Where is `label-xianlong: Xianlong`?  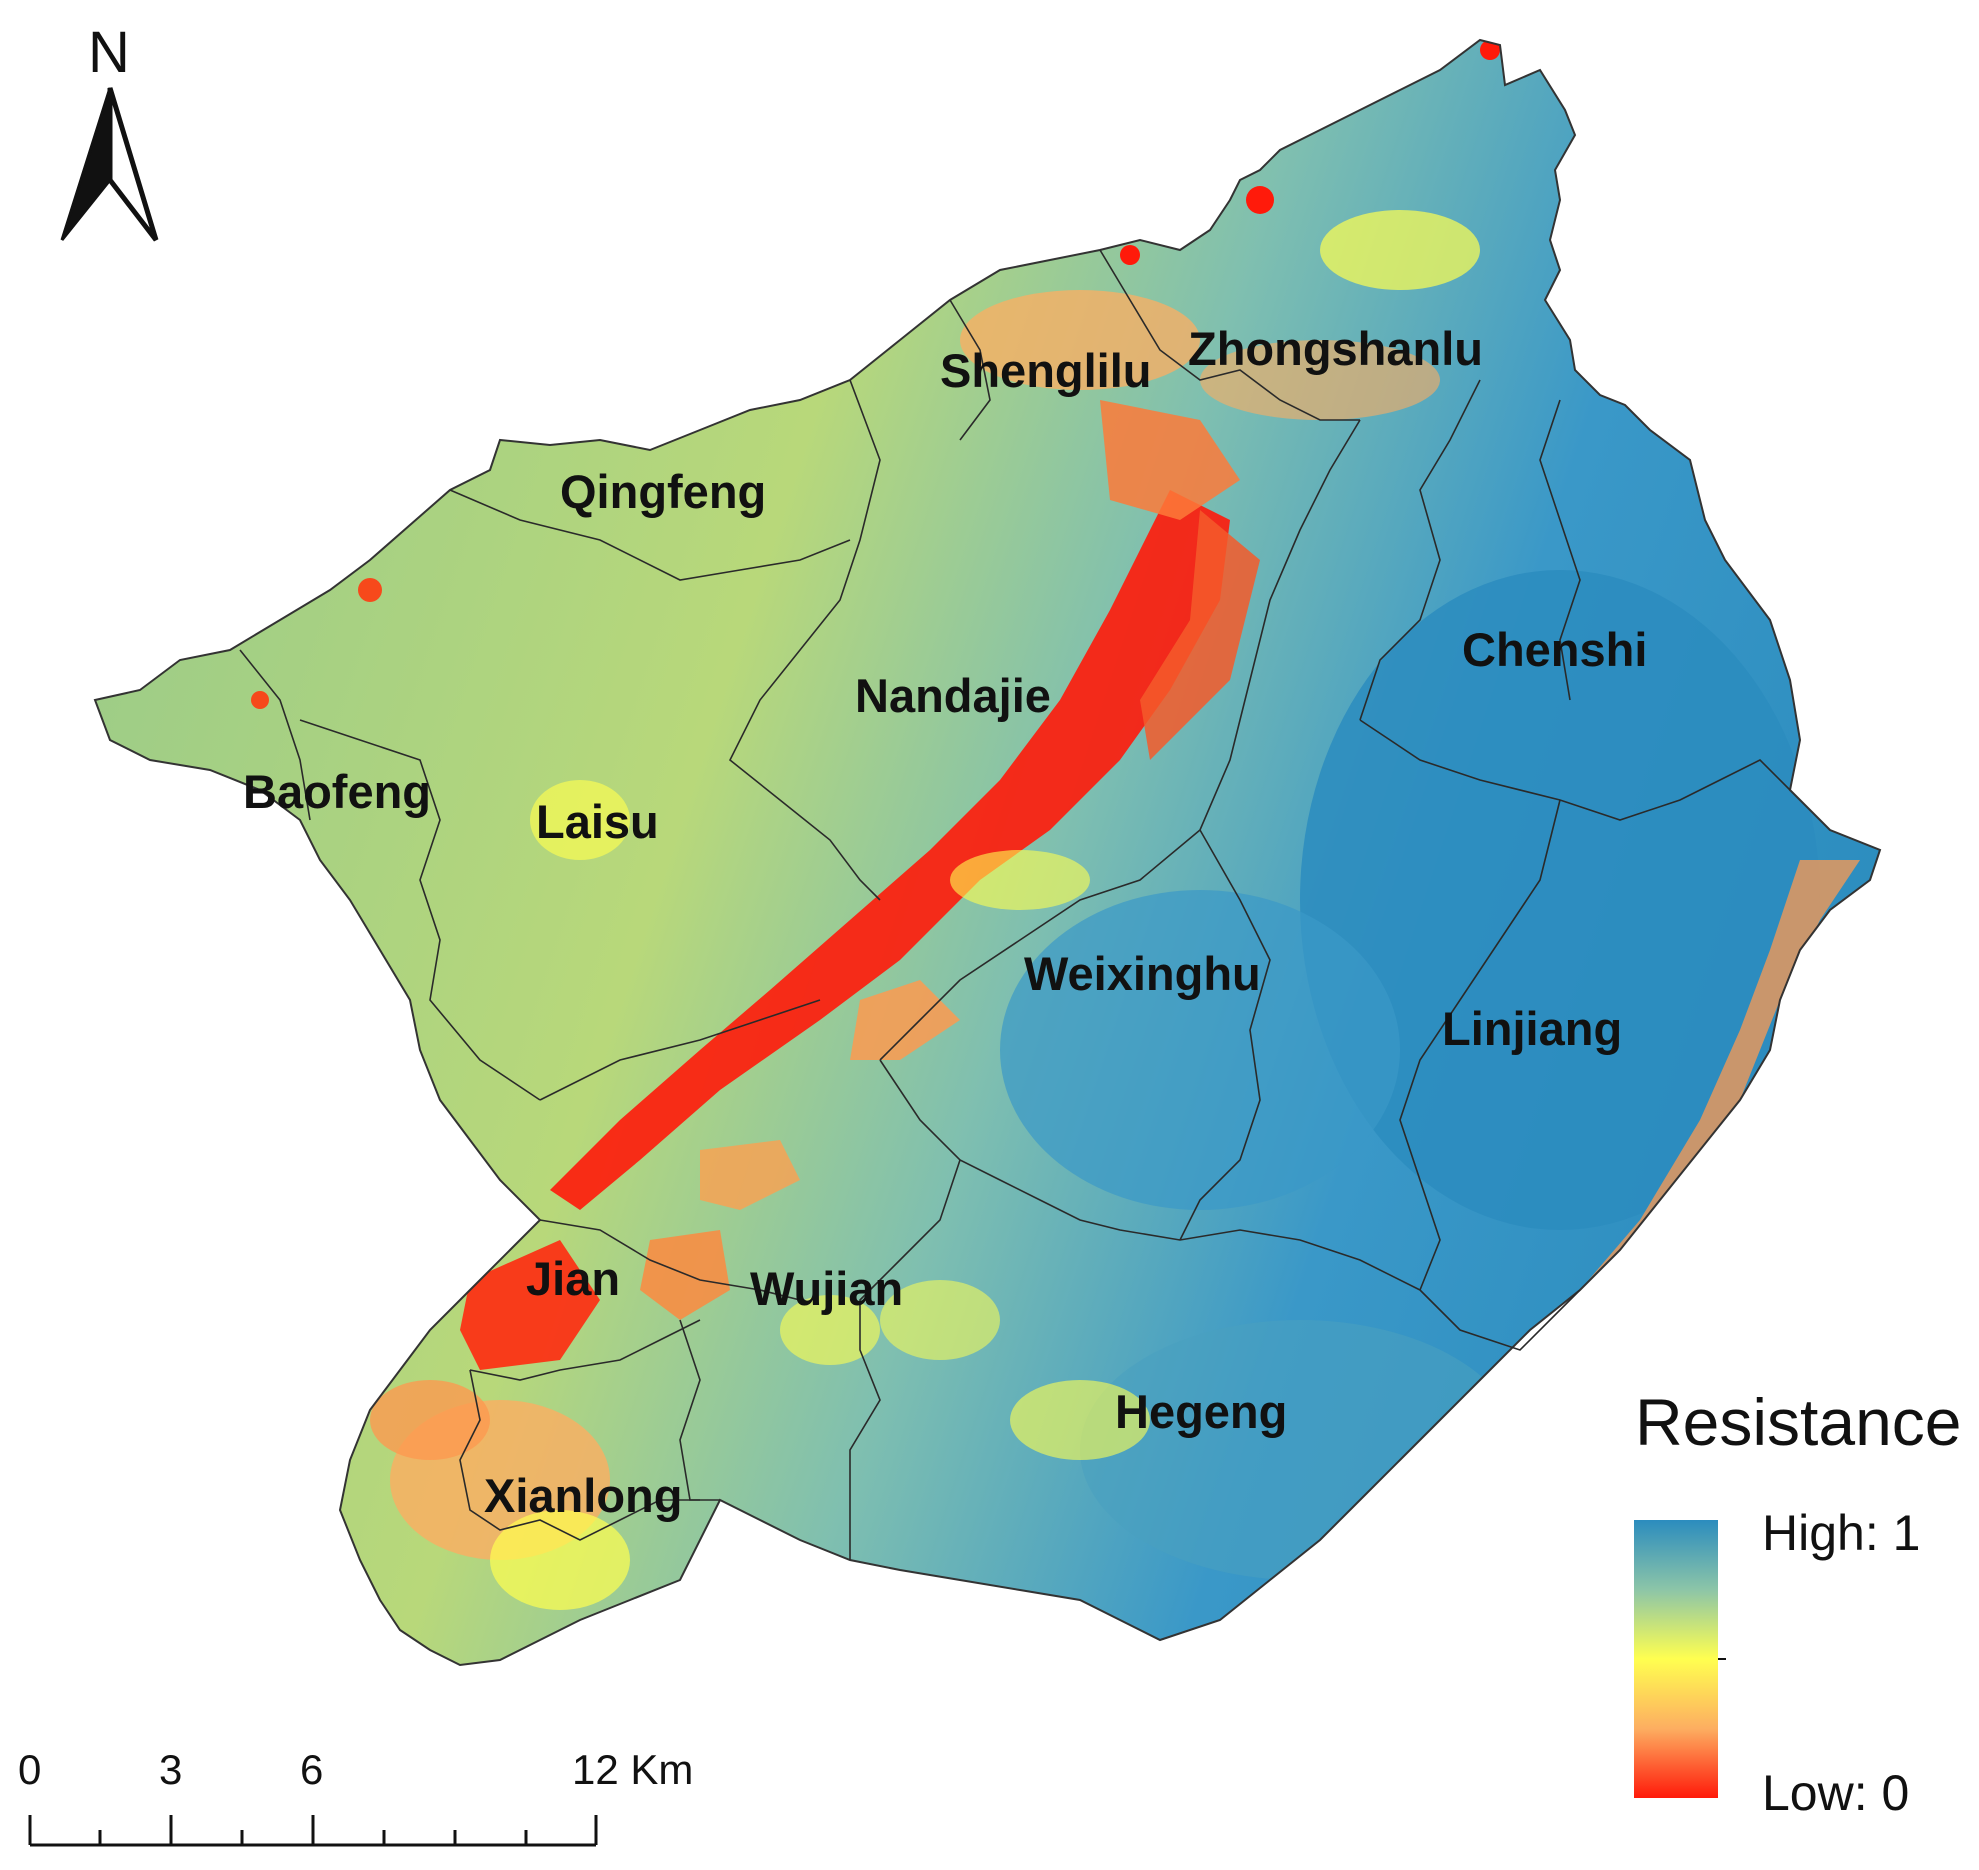
label-xianlong: Xianlong is located at coordinates (583, 1495).